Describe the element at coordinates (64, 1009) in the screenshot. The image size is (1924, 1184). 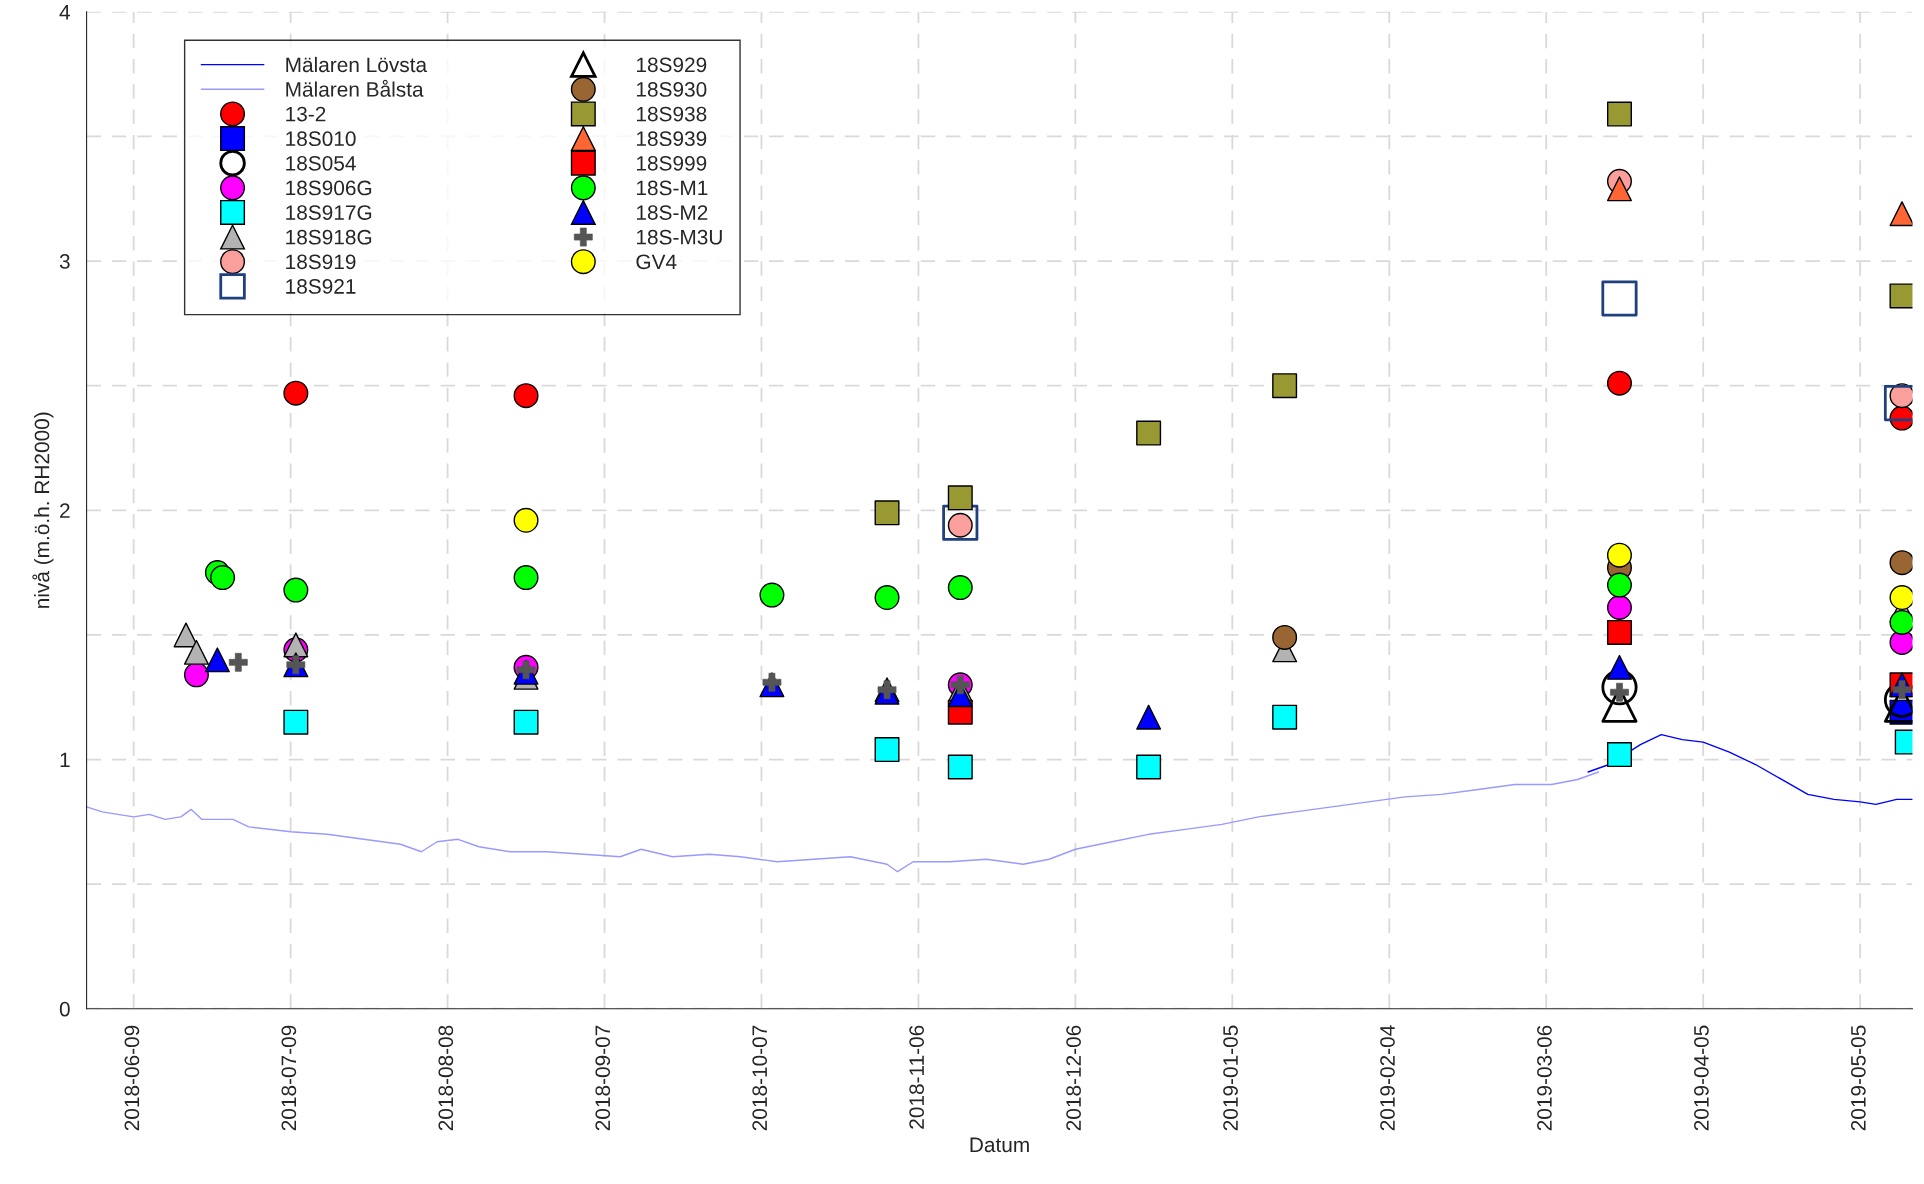
I see `y-tick-label: 0` at that location.